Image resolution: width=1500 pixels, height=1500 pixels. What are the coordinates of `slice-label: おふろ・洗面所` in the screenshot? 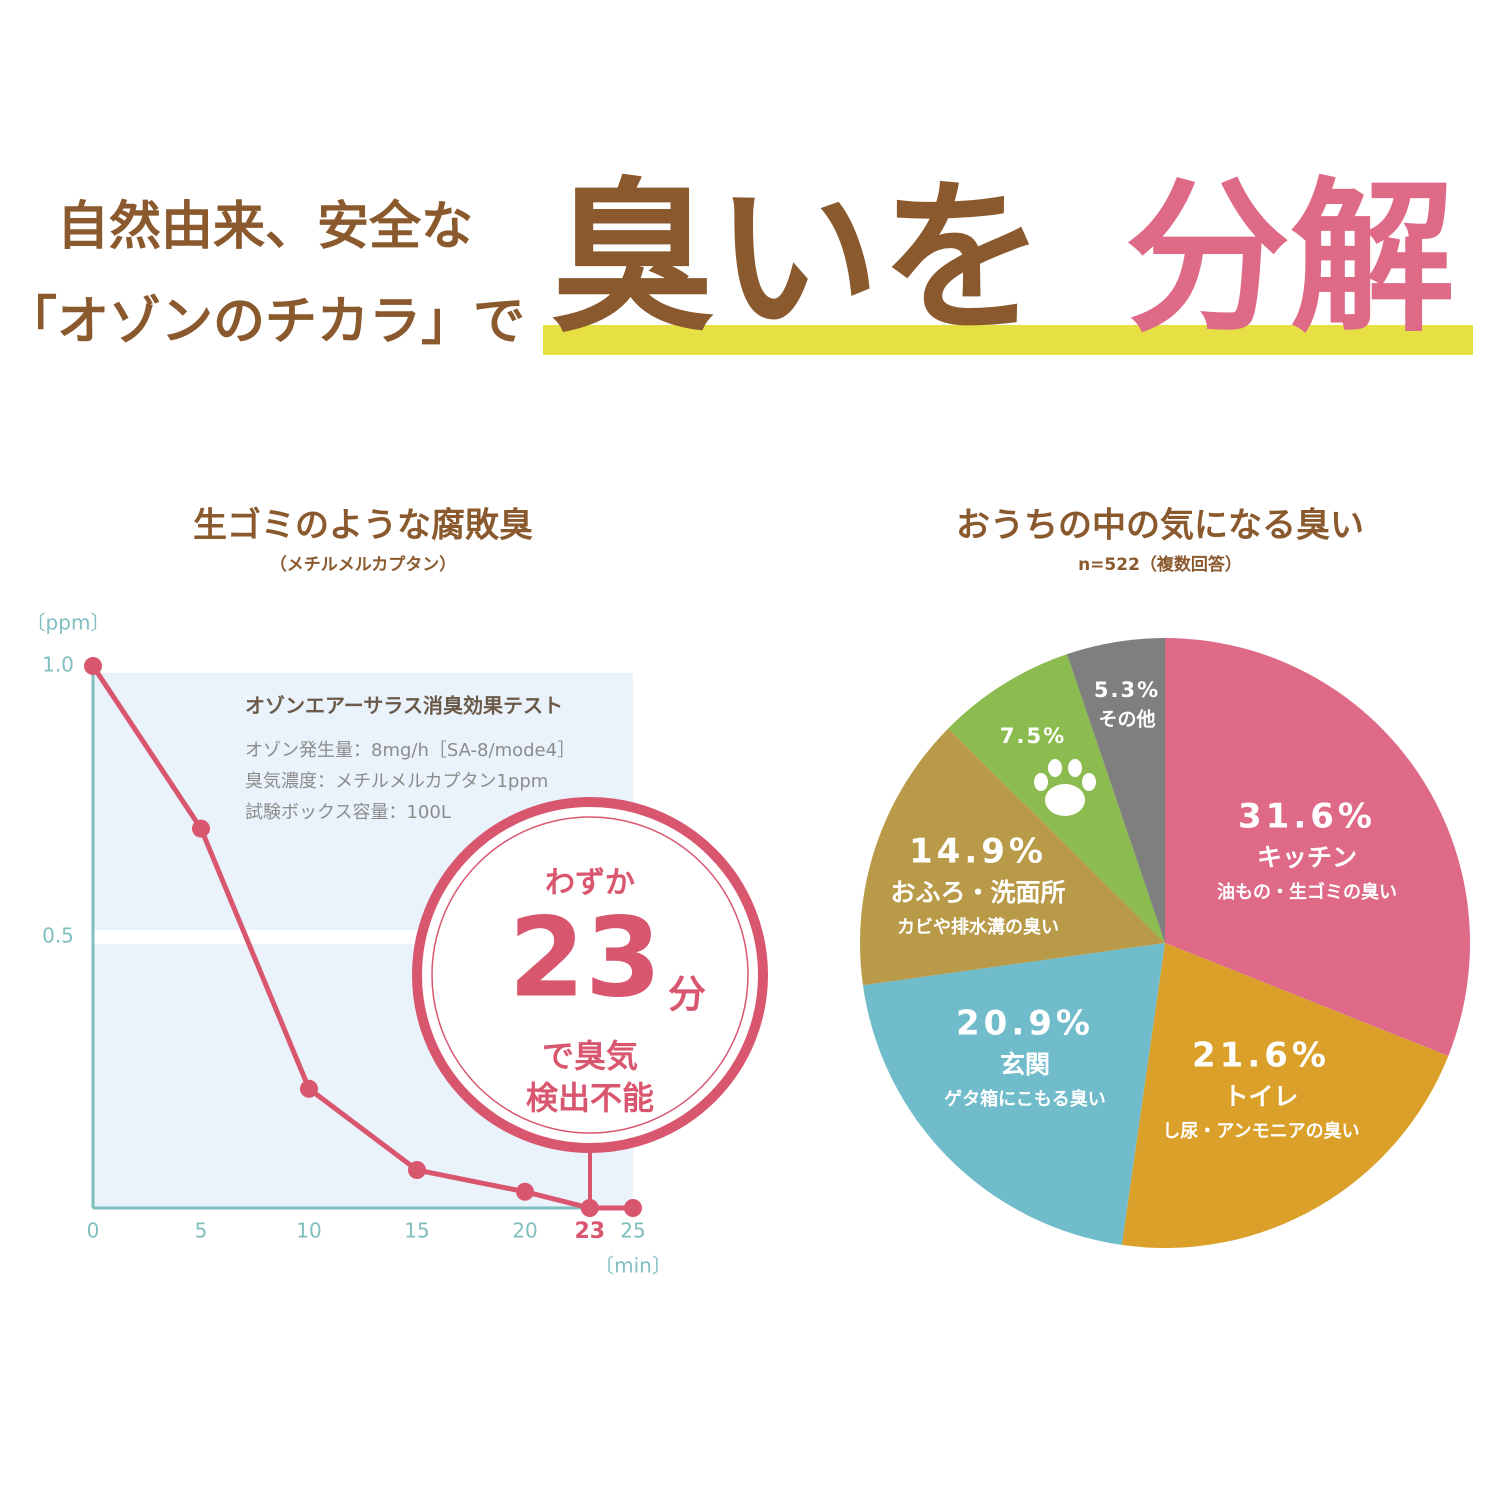 It's located at (977, 892).